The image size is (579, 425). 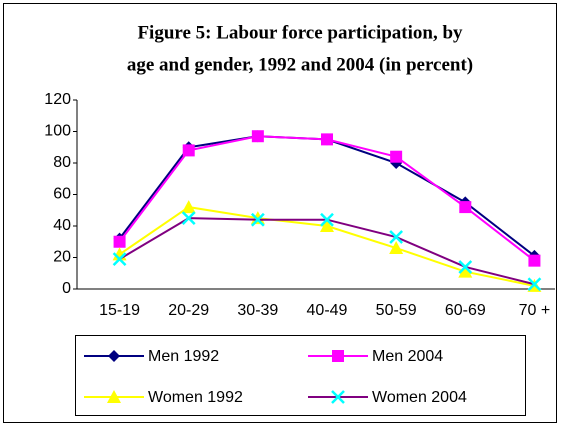 I want to click on x-tick-label: 60-69, so click(x=465, y=310).